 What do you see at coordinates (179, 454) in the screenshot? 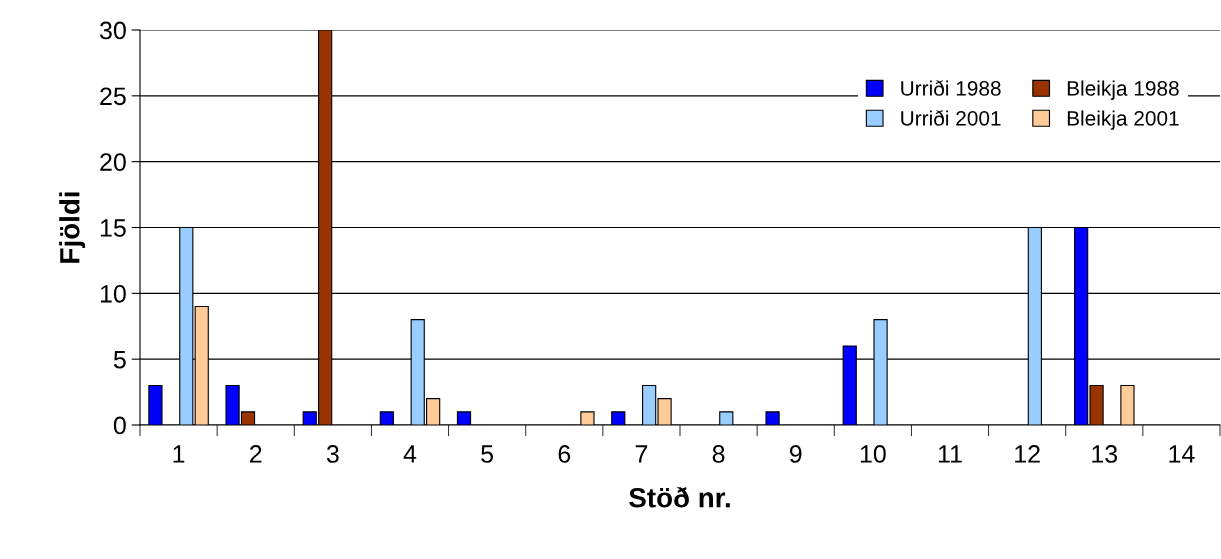
I see `x-tick-label: 1` at bounding box center [179, 454].